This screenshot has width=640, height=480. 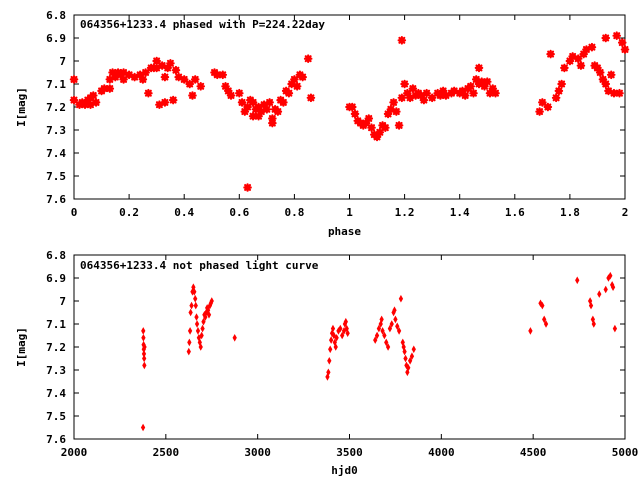 I want to click on x-tick-label: 0, so click(x=74, y=212).